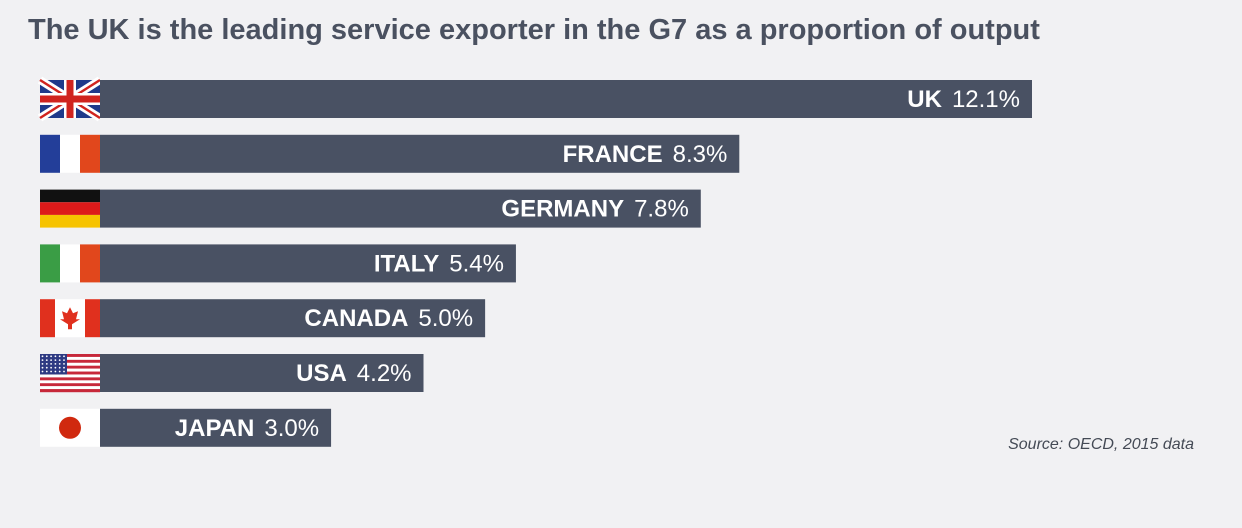 Image resolution: width=1242 pixels, height=528 pixels. What do you see at coordinates (70, 318) in the screenshot?
I see `canada-flag` at bounding box center [70, 318].